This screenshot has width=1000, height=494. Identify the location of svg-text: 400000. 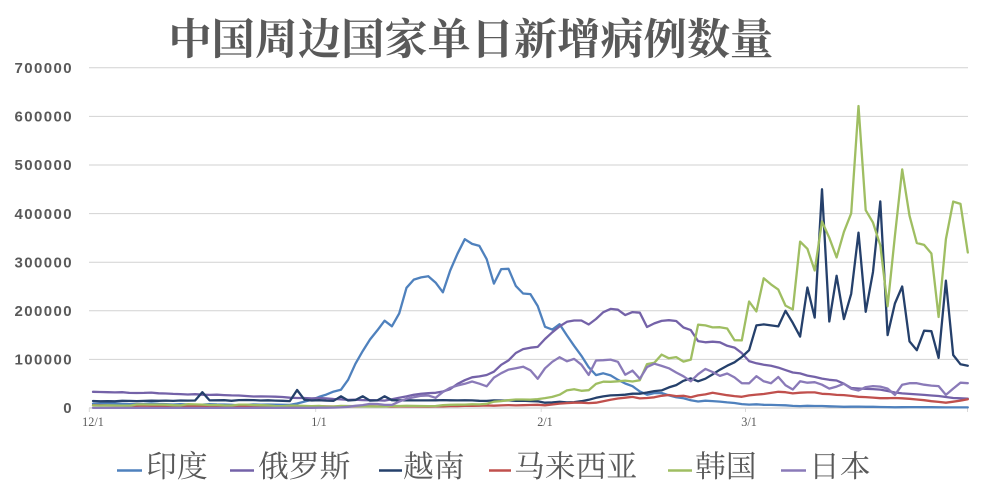
(44, 214).